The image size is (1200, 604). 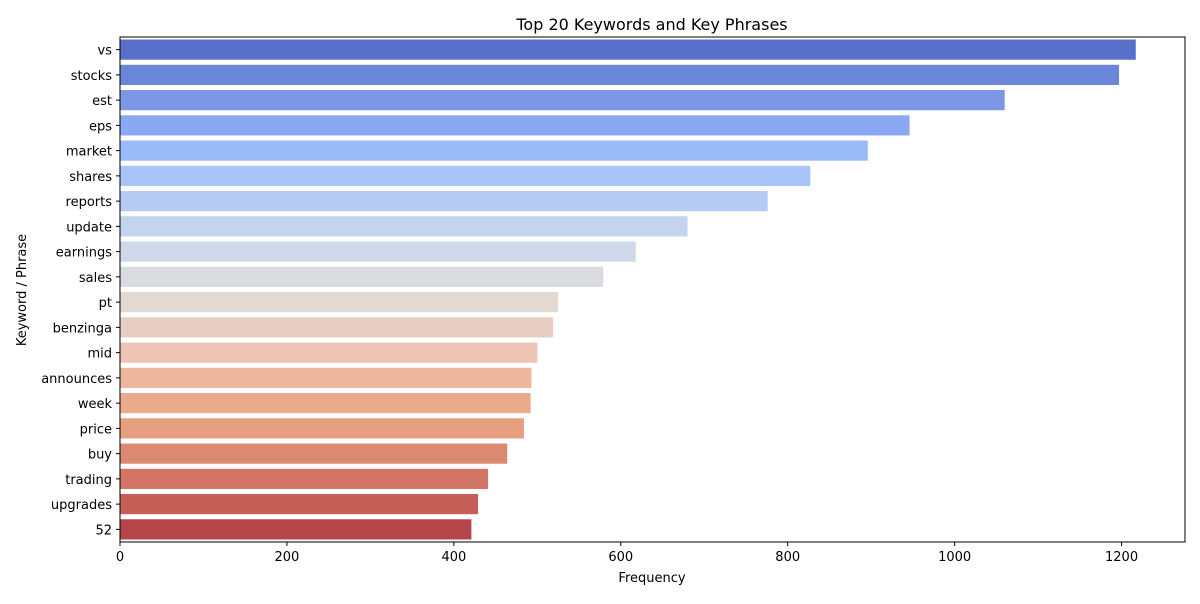 I want to click on y-tick-label: benzinga, so click(x=82, y=328).